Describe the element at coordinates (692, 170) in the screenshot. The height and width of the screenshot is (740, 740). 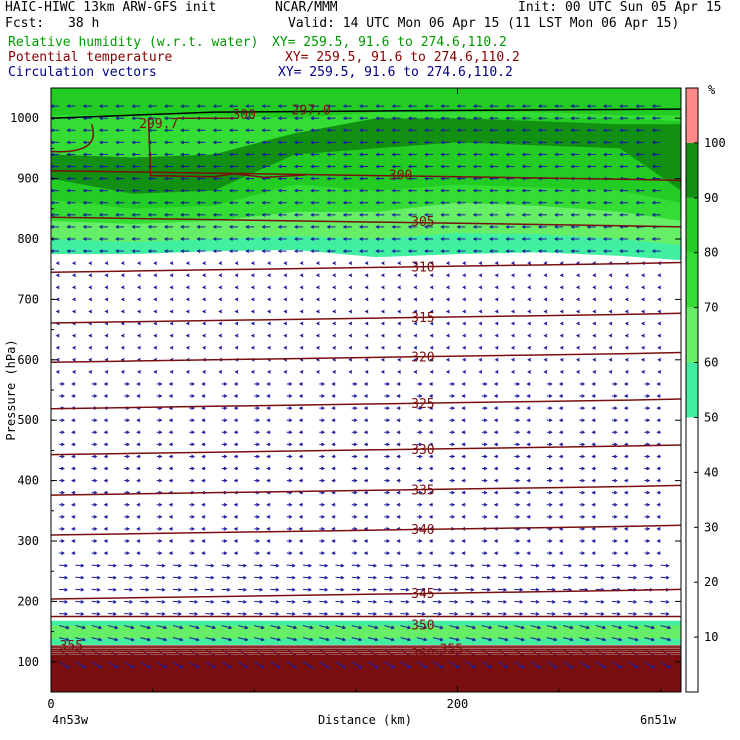
I see `colorbar-band` at that location.